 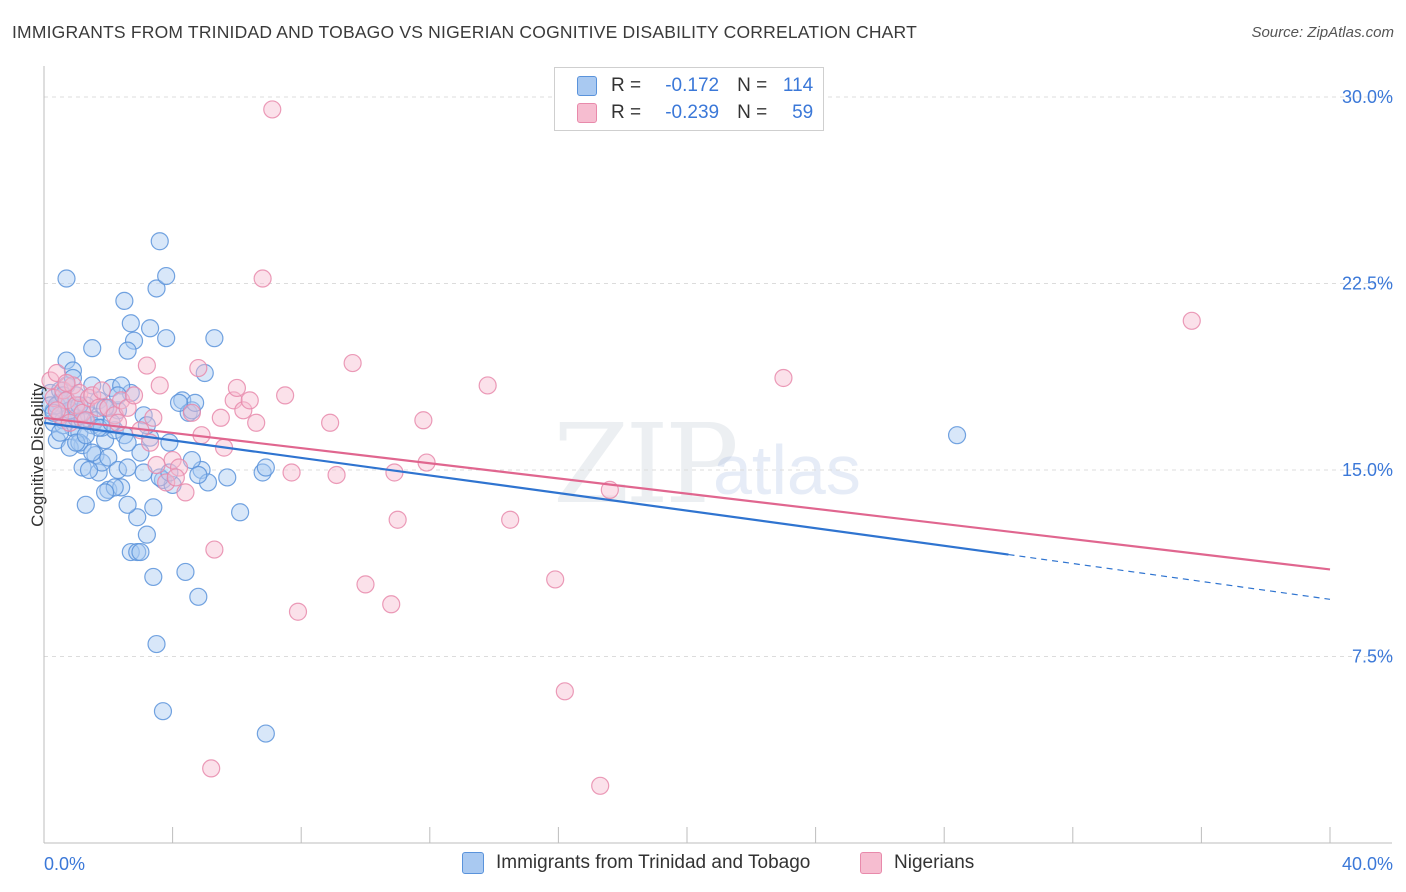 I want to click on legend-n-value: 114, so click(x=798, y=85).